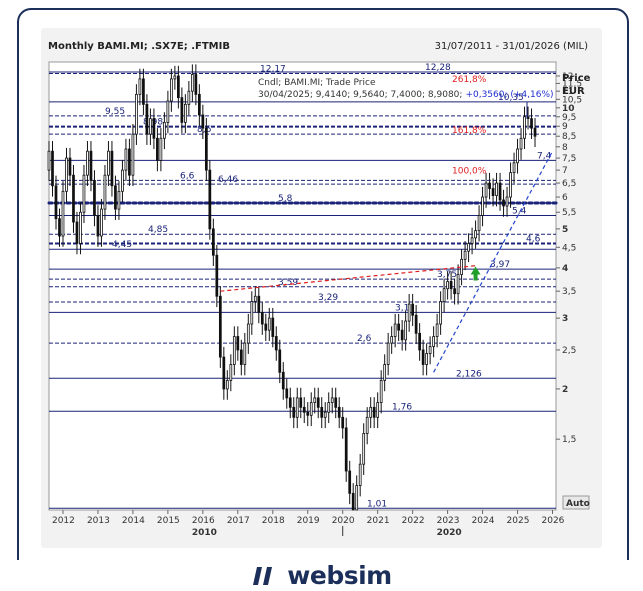 This screenshot has height=591, width=643. I want to click on level-label: 6,6, so click(187, 176).